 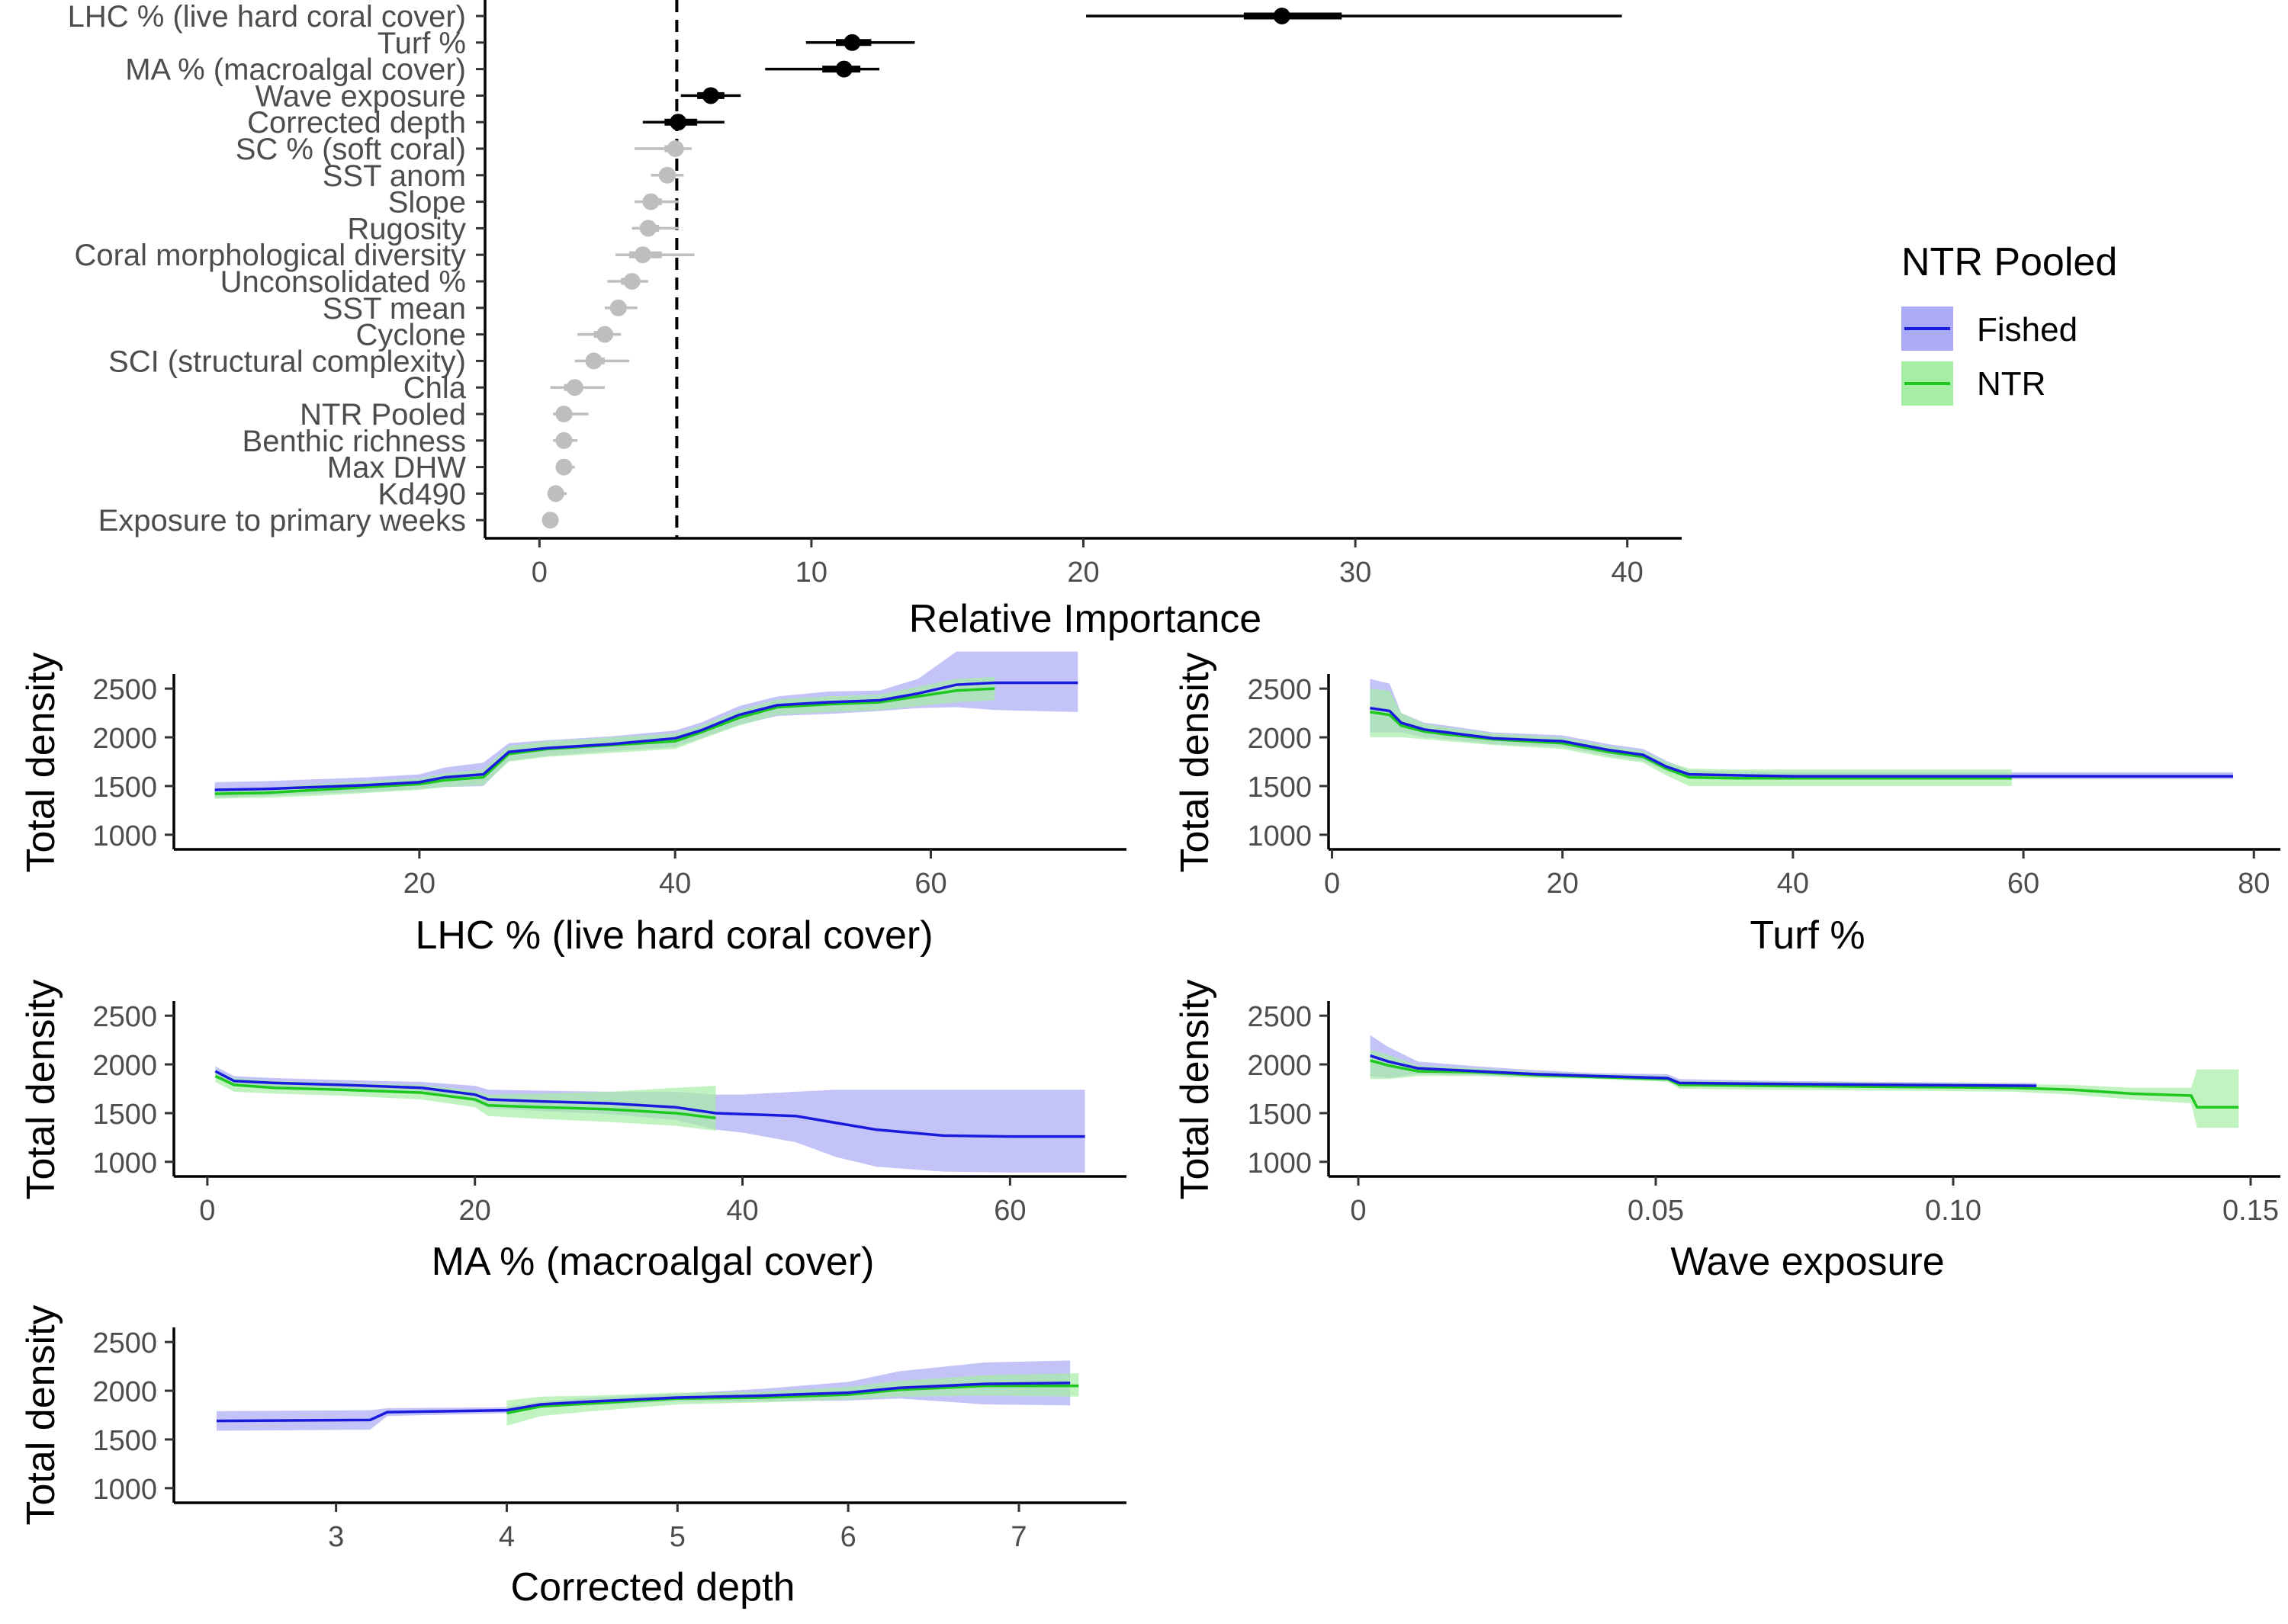 What do you see at coordinates (540, 573) in the screenshot?
I see `importance-x-tick-label: 0` at bounding box center [540, 573].